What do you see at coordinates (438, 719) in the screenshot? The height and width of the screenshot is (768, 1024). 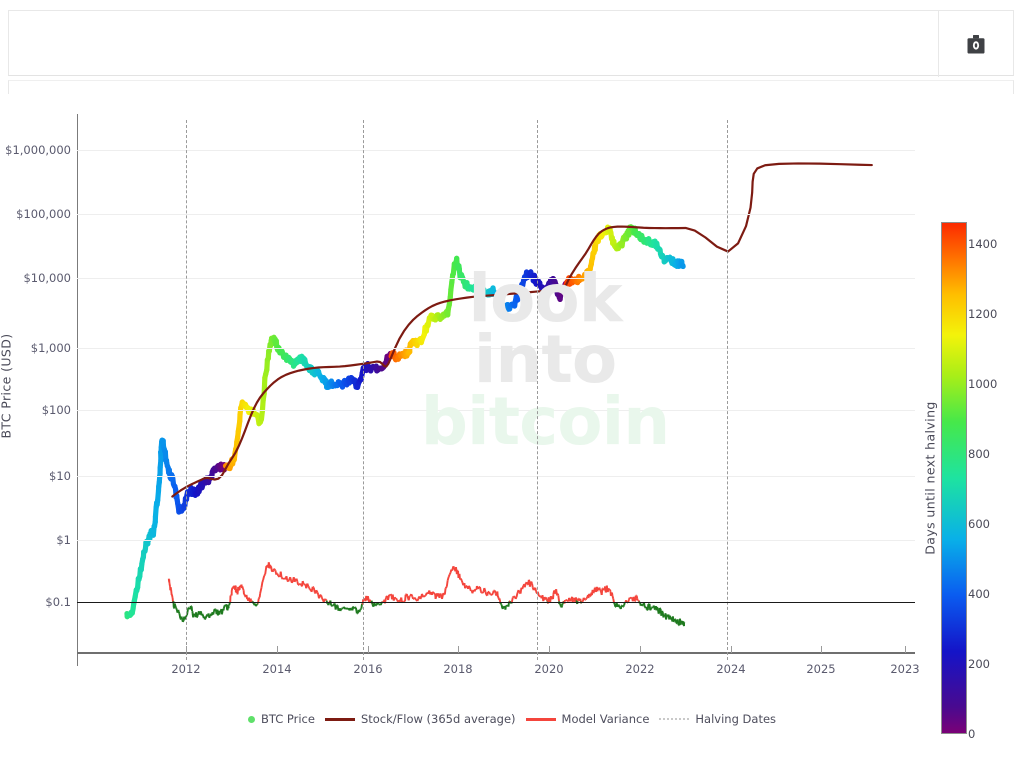 I see `legend-label: Stock/Flow (365d average)` at bounding box center [438, 719].